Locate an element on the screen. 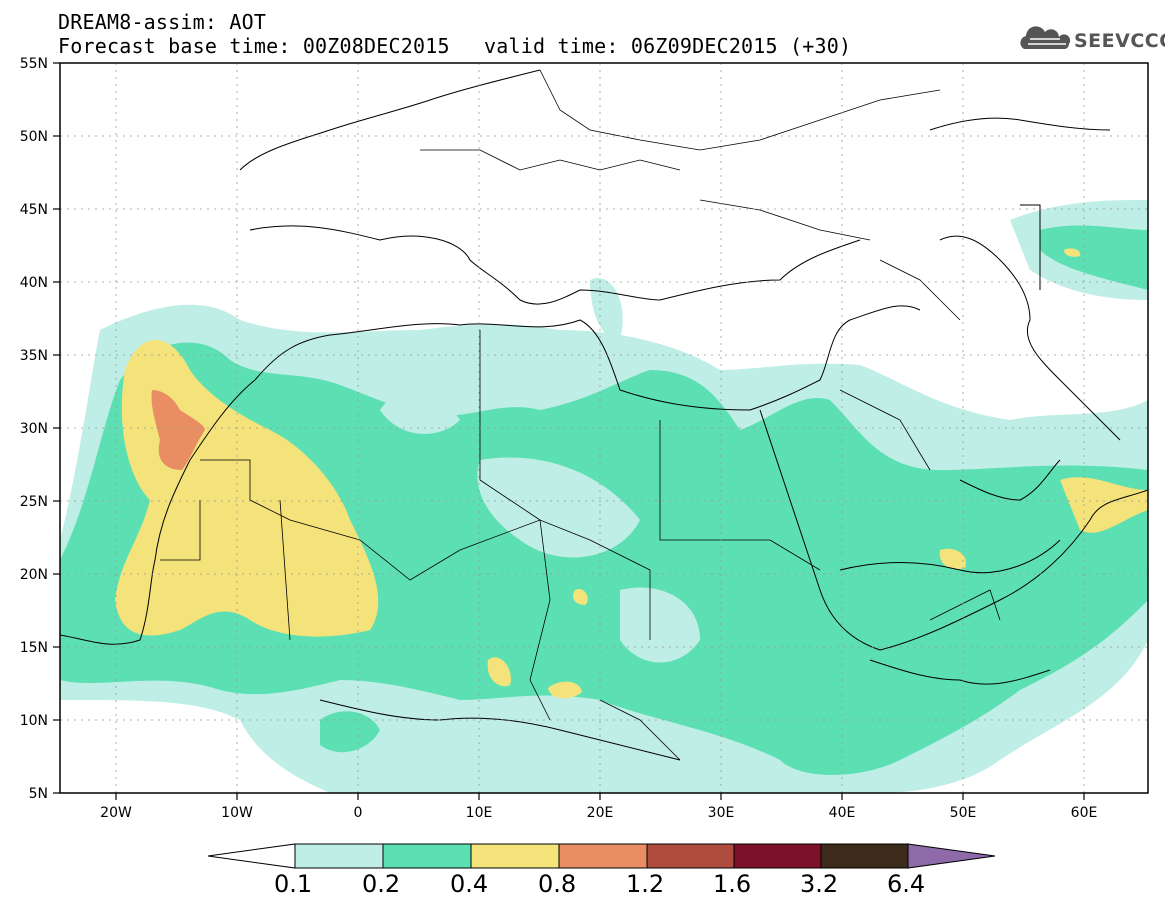  lat-label: 40N is located at coordinates (34, 283).